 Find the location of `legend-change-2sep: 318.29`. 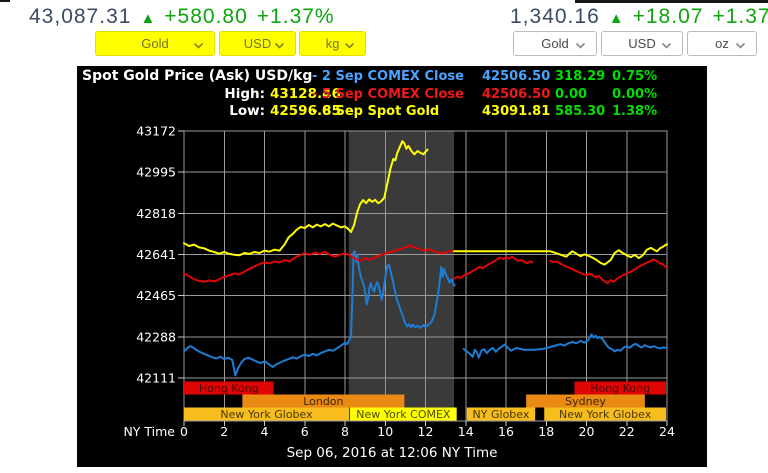

legend-change-2sep: 318.29 is located at coordinates (580, 76).